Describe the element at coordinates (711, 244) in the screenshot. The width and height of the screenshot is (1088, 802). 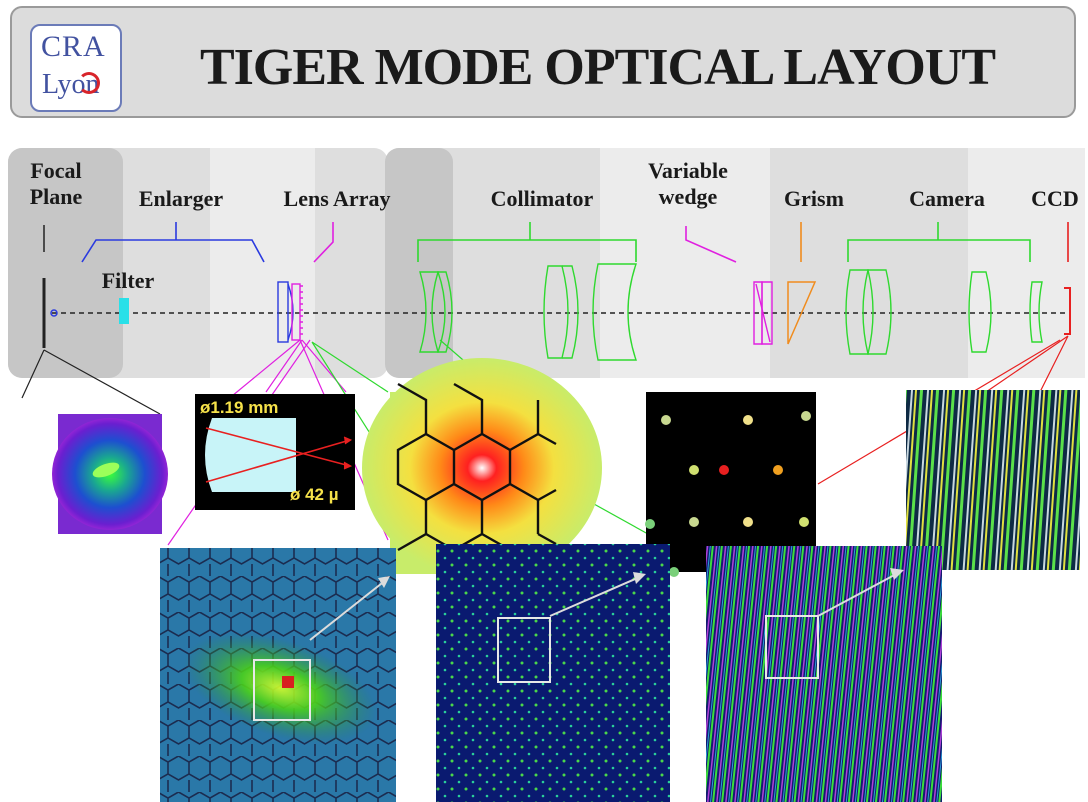
I see `variable-wedge-pointer` at that location.